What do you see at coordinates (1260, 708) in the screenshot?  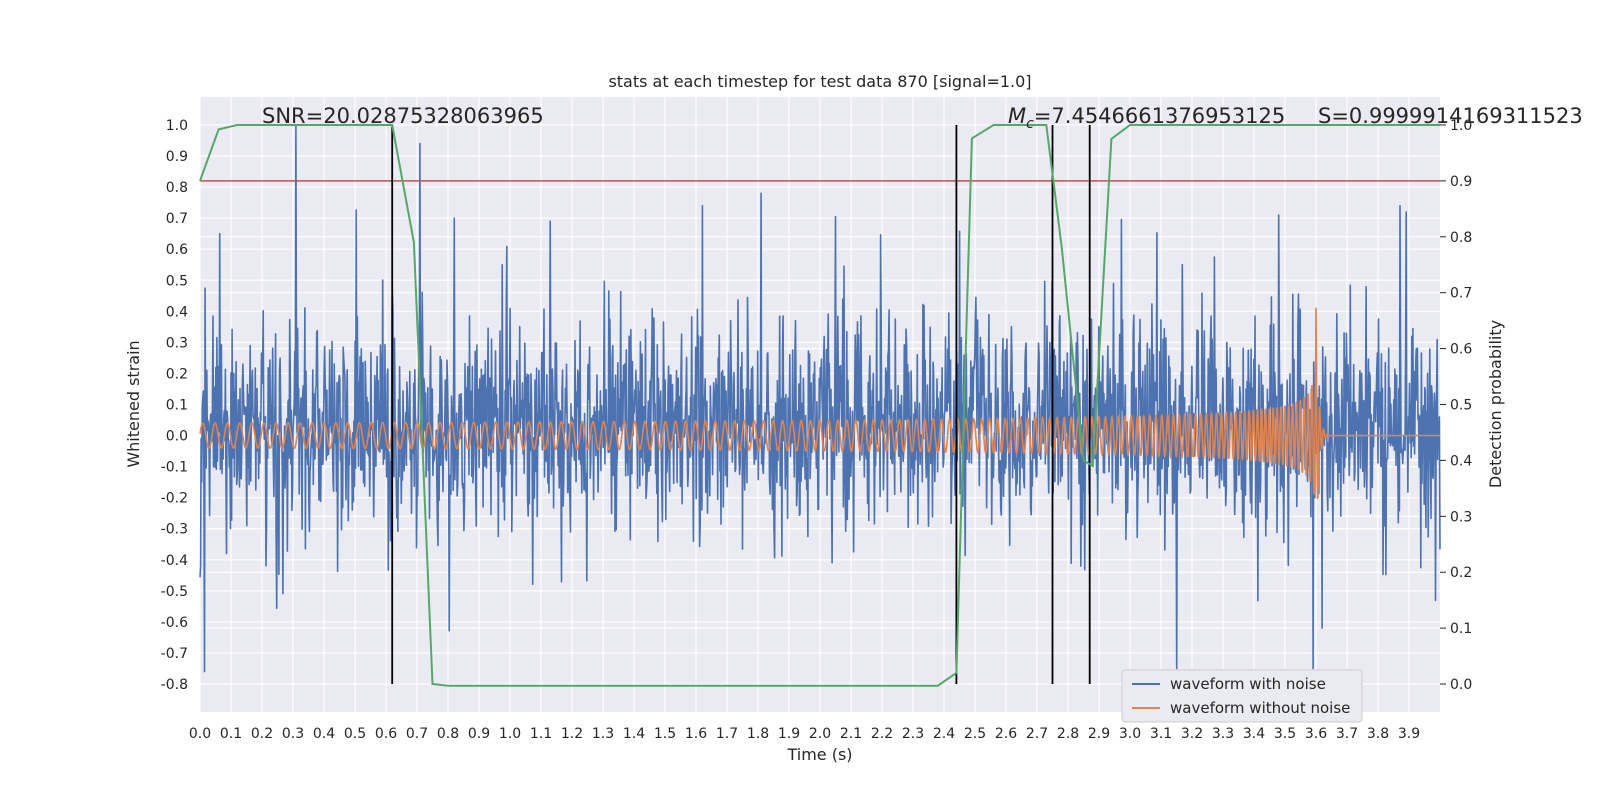 I see `legend-label-clean: waveform without noise` at bounding box center [1260, 708].